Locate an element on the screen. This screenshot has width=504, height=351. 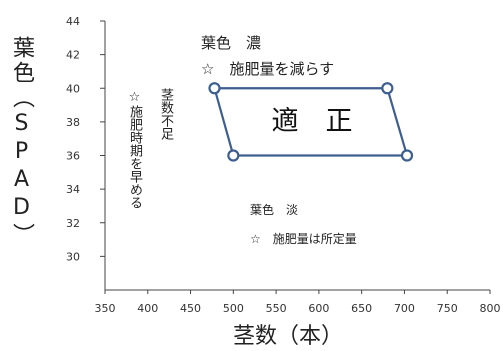
y-axis-label: 葉色（SPAD） is located at coordinates (21, 142).